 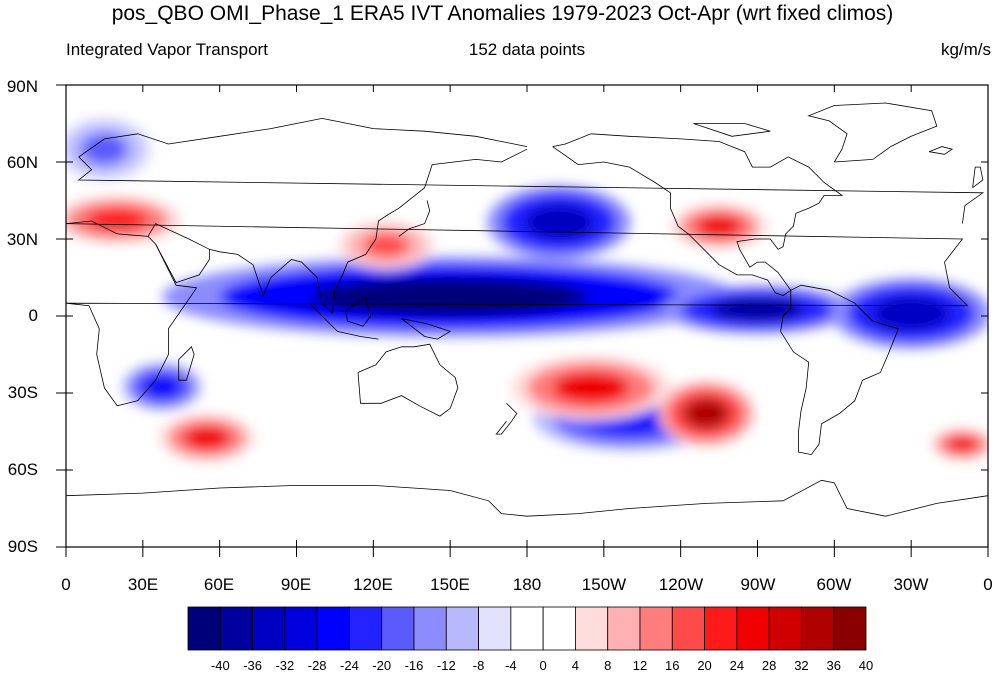 What do you see at coordinates (22, 239) in the screenshot?
I see `lat-label-30n: 30N` at bounding box center [22, 239].